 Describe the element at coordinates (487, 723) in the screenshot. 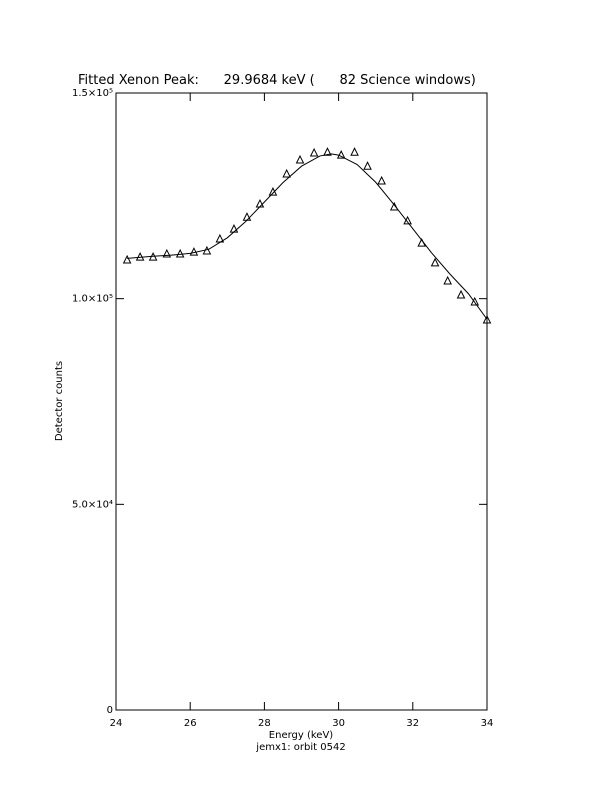

I see `x-tick-label: 34` at that location.